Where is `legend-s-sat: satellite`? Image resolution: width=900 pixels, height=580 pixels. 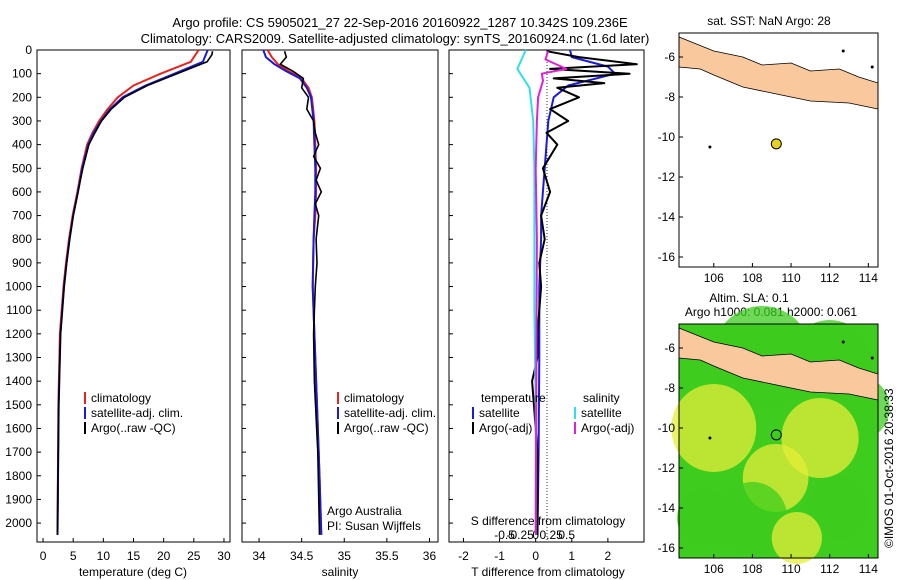
legend-s-sat: satellite is located at coordinates (601, 413).